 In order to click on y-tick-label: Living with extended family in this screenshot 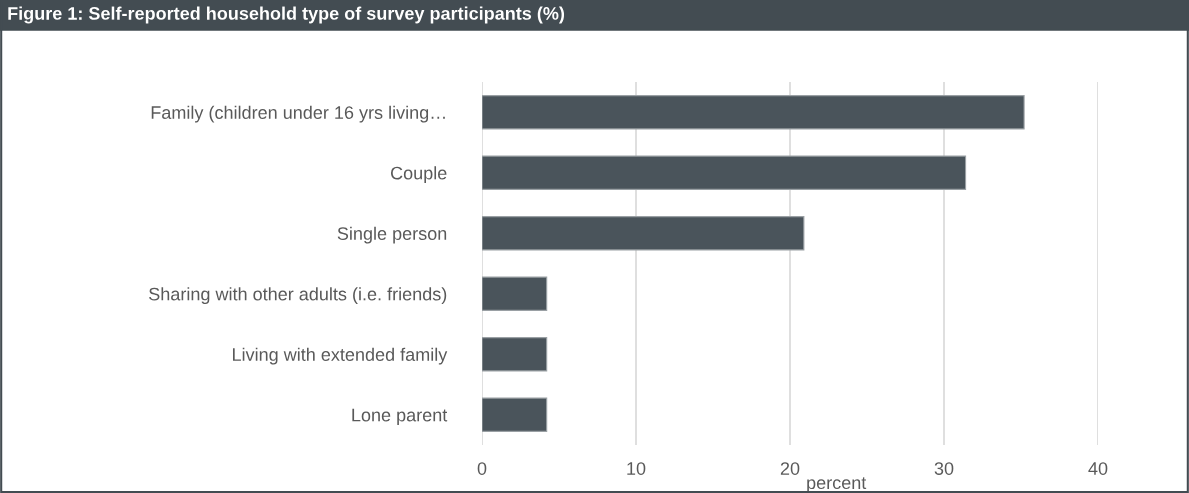, I will do `click(340, 356)`.